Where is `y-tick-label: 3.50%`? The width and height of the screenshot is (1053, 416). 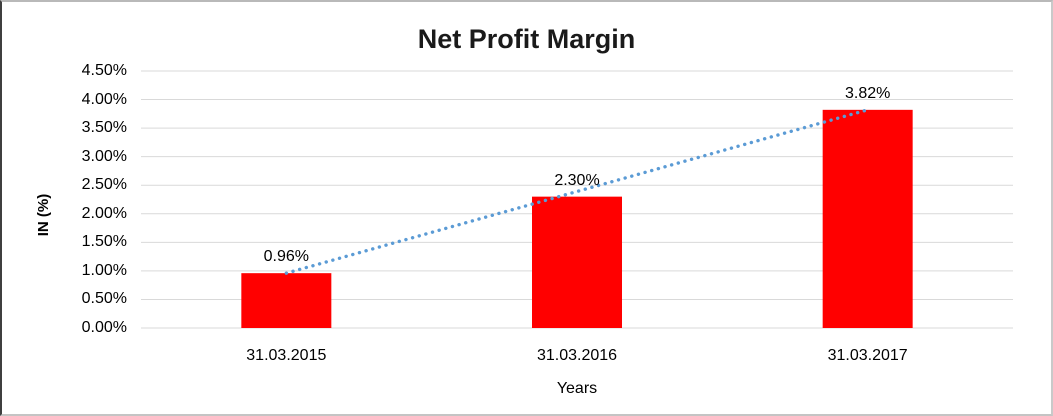
y-tick-label: 3.50% is located at coordinates (104, 128).